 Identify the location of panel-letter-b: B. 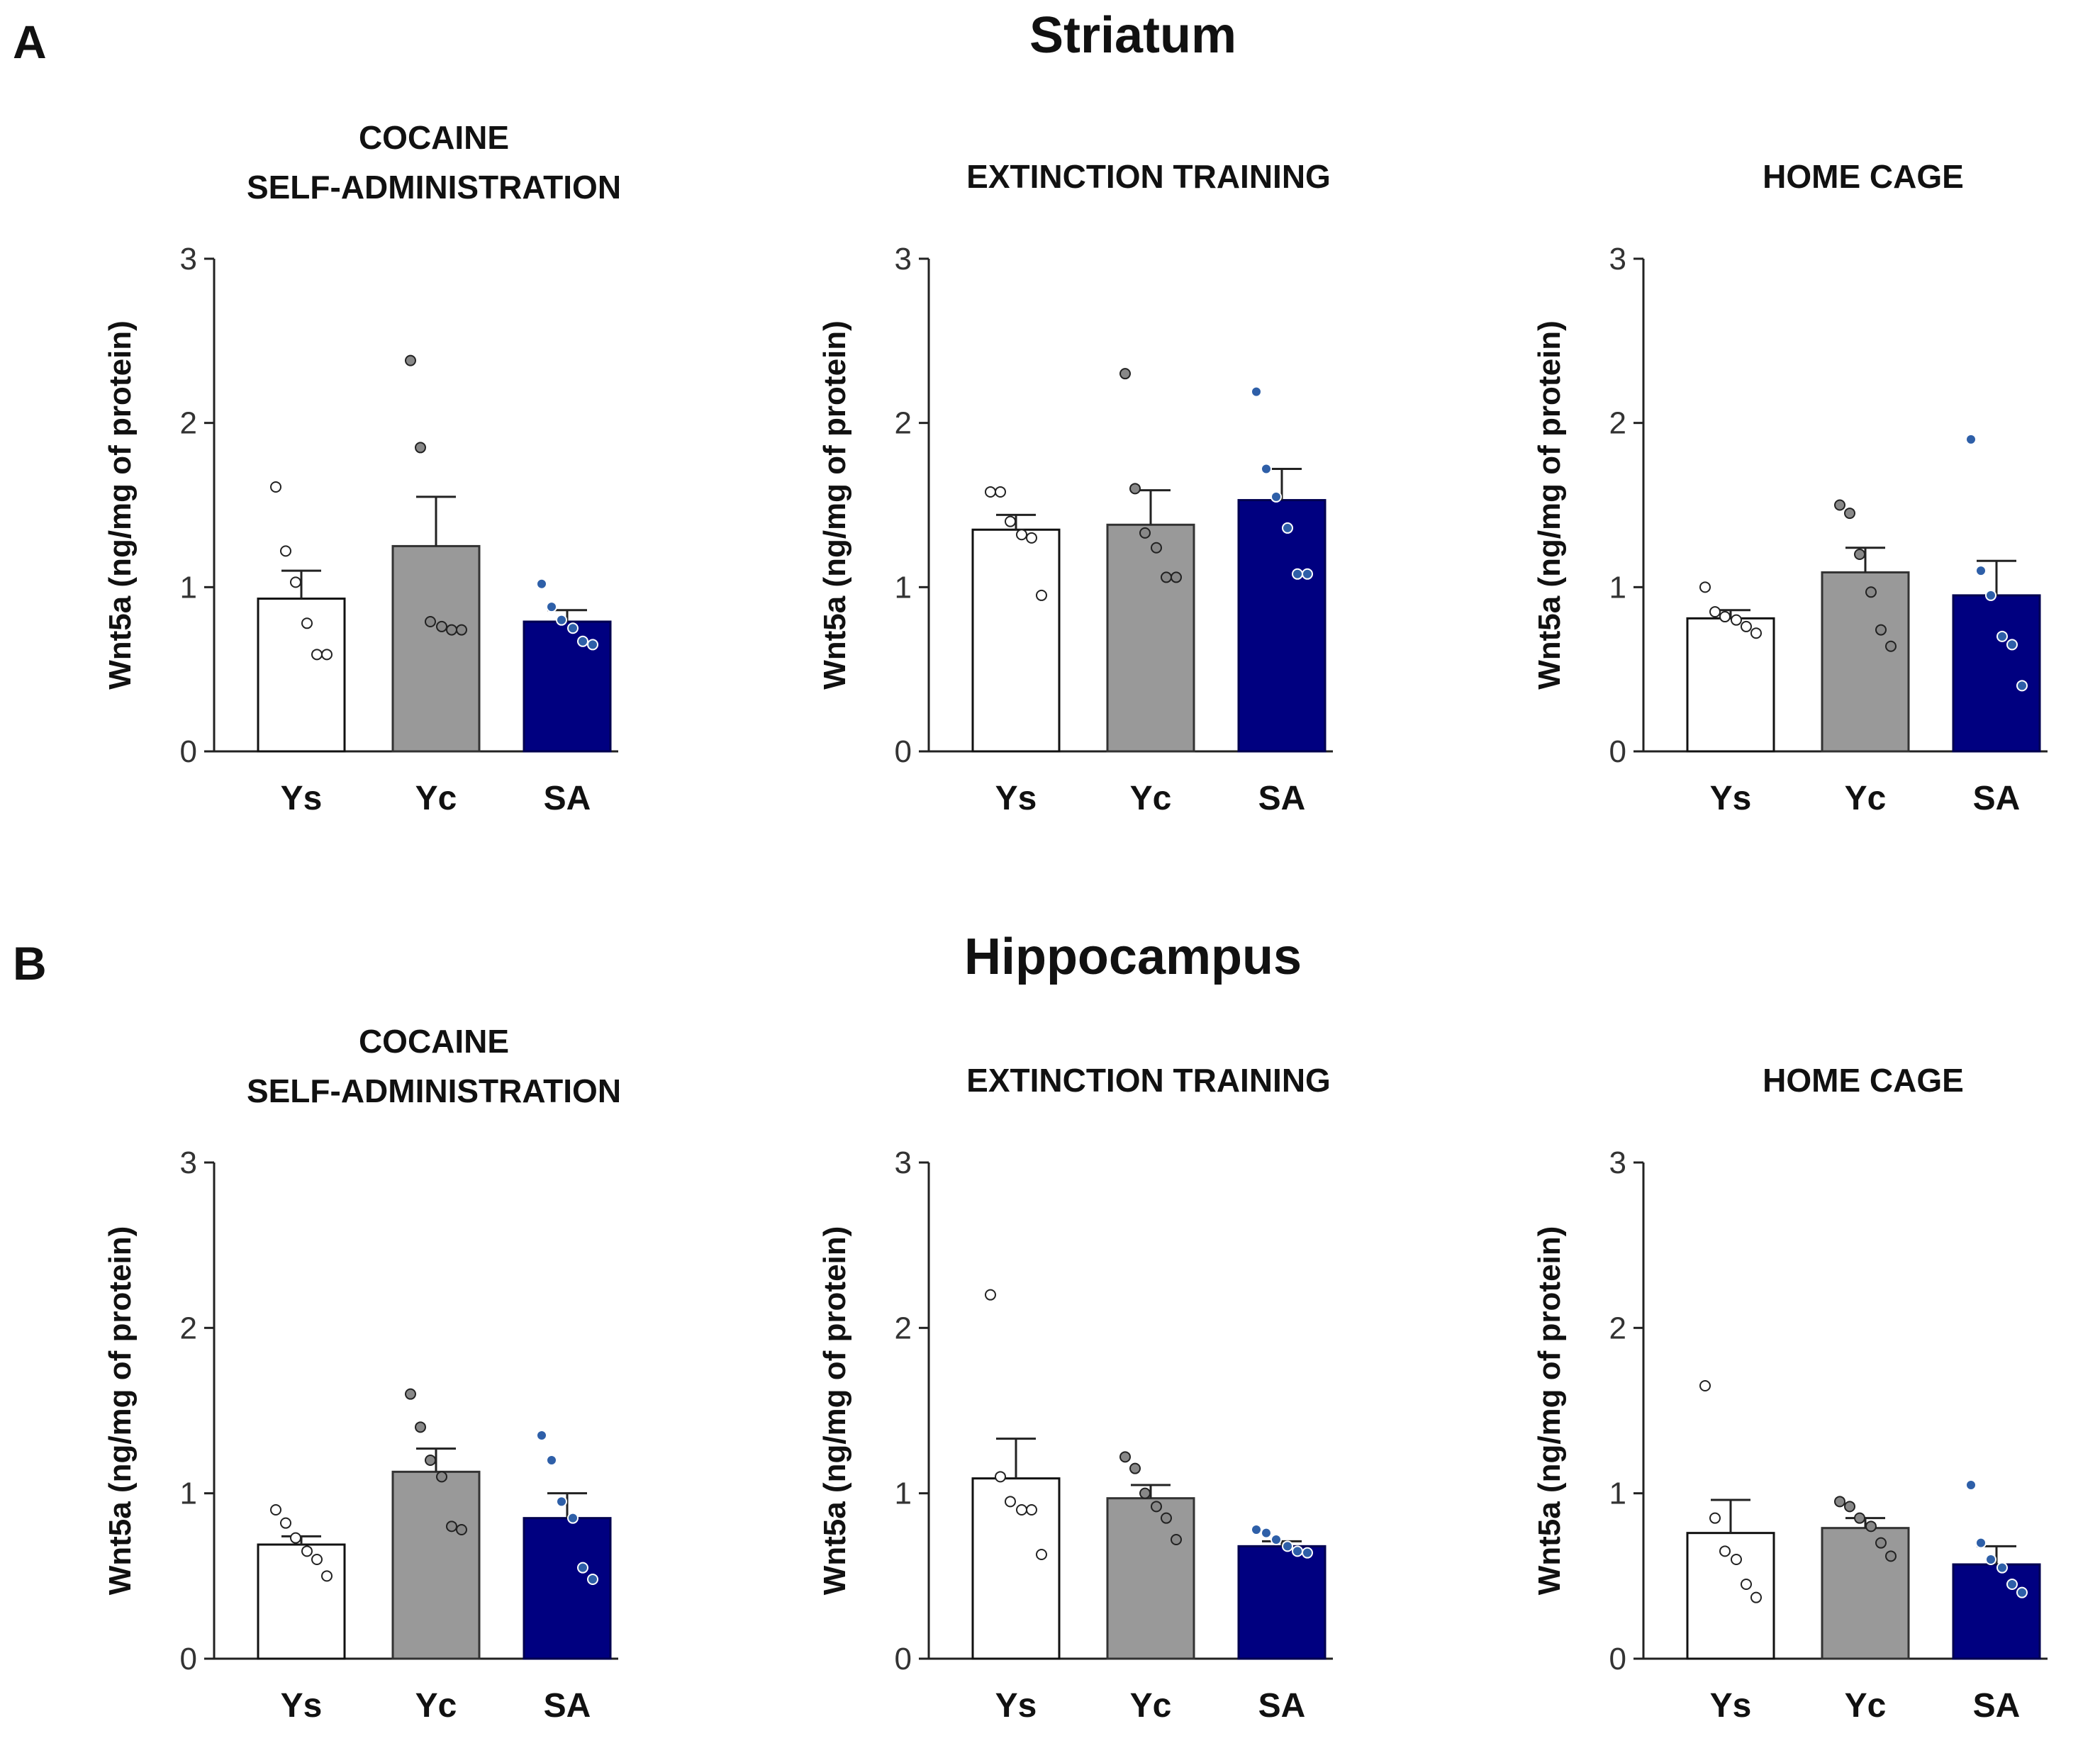
(30, 963).